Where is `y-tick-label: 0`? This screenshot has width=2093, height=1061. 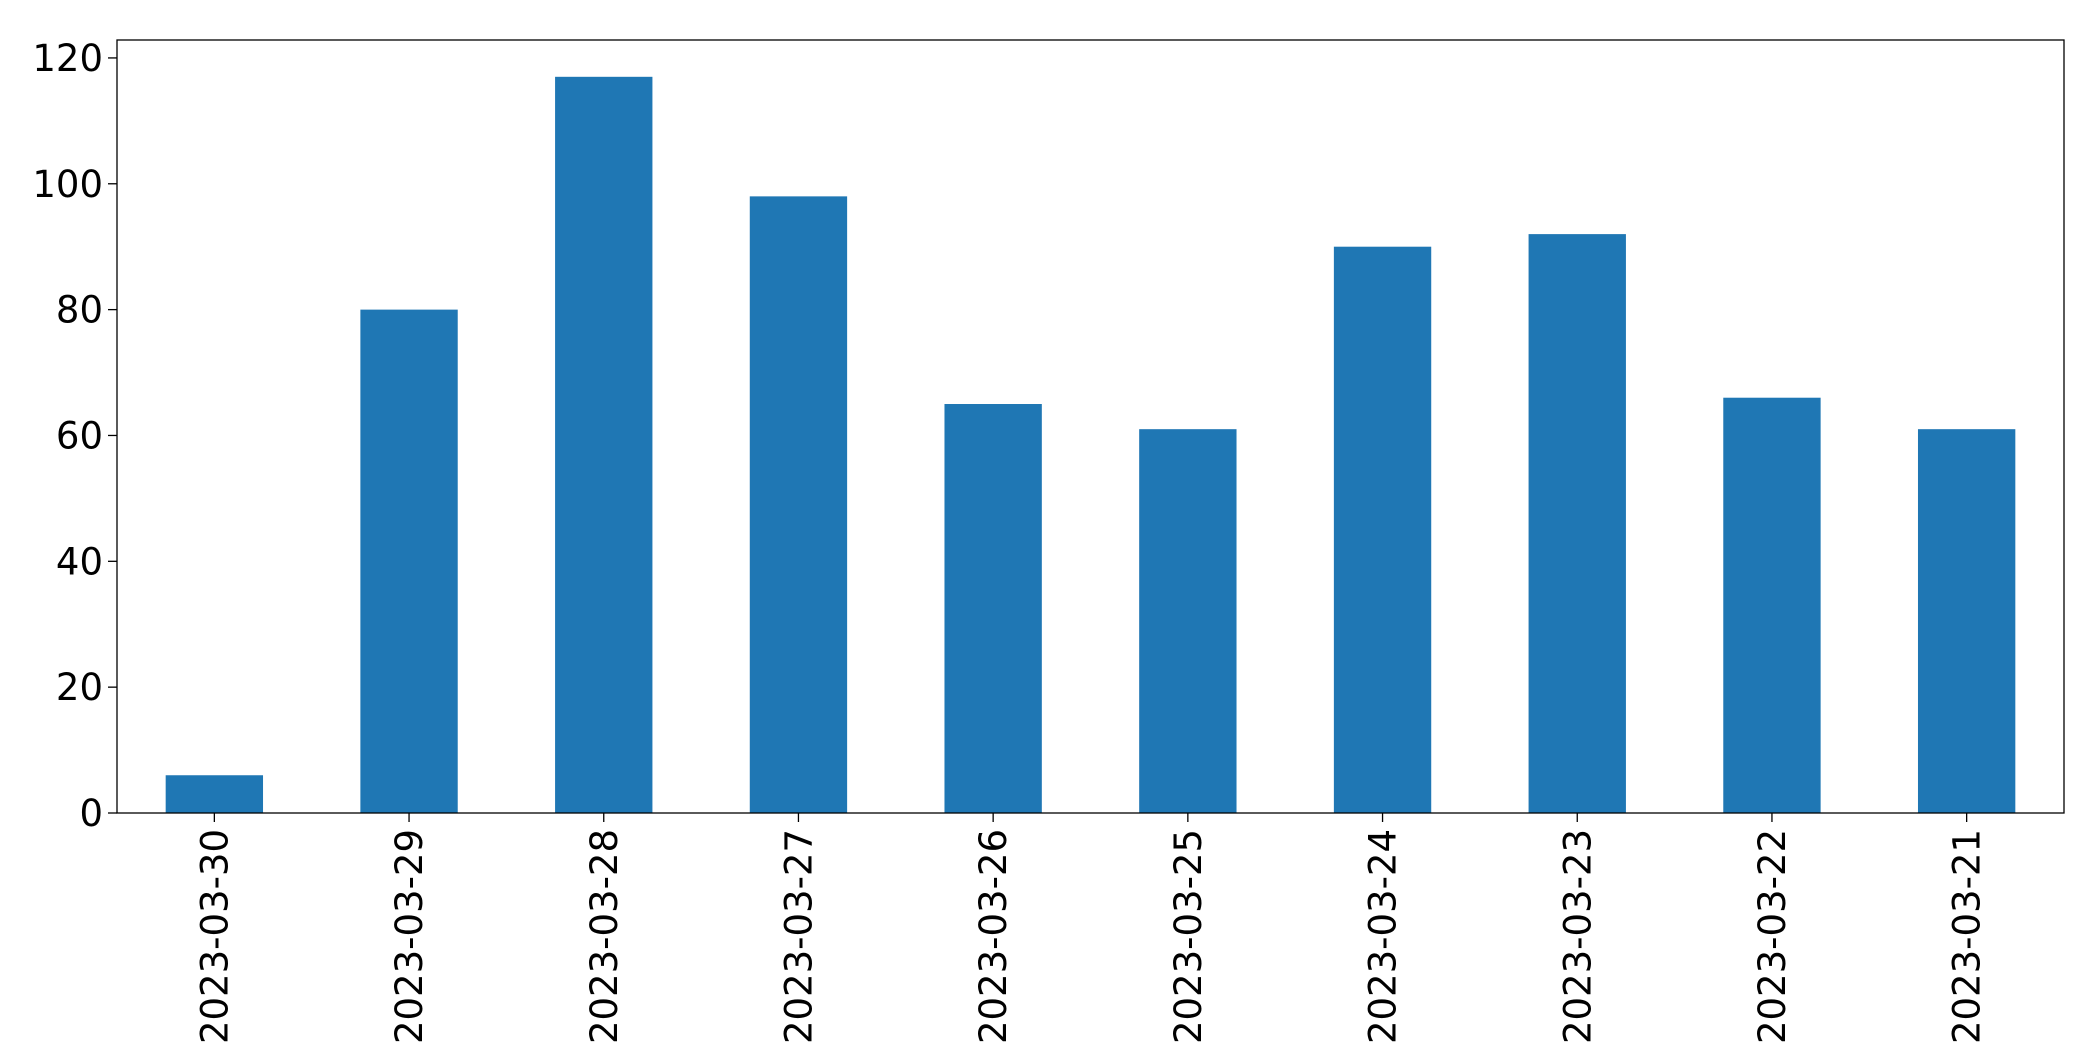 y-tick-label: 0 is located at coordinates (91, 813).